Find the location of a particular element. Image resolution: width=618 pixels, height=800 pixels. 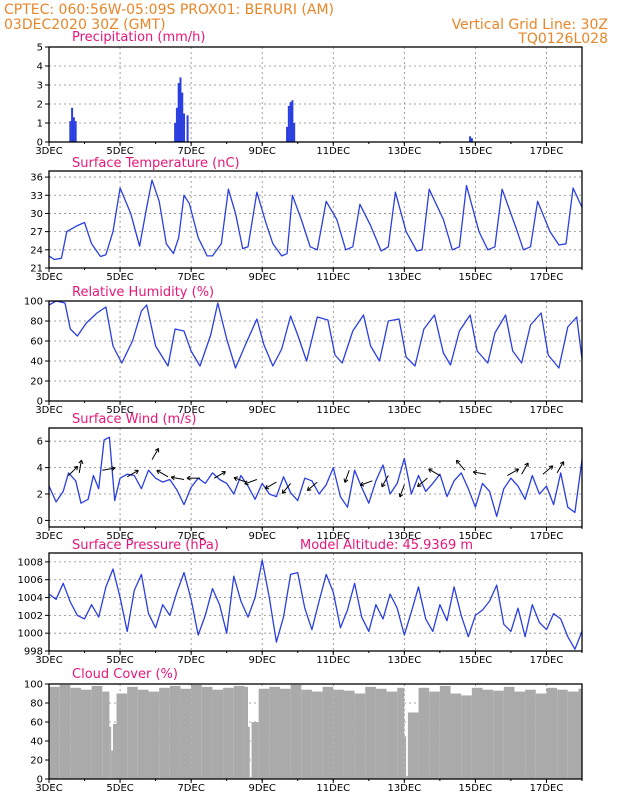

precip-ytick-label: 2 is located at coordinates (40, 105).